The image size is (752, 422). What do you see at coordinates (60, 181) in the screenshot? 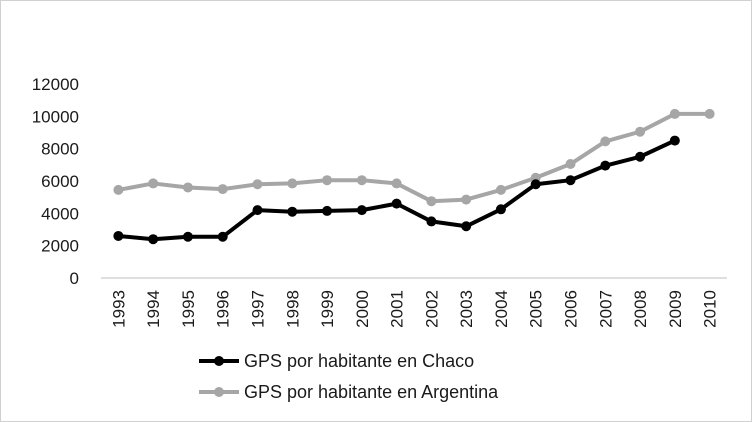
I see `y-tick-label: 6000` at bounding box center [60, 181].